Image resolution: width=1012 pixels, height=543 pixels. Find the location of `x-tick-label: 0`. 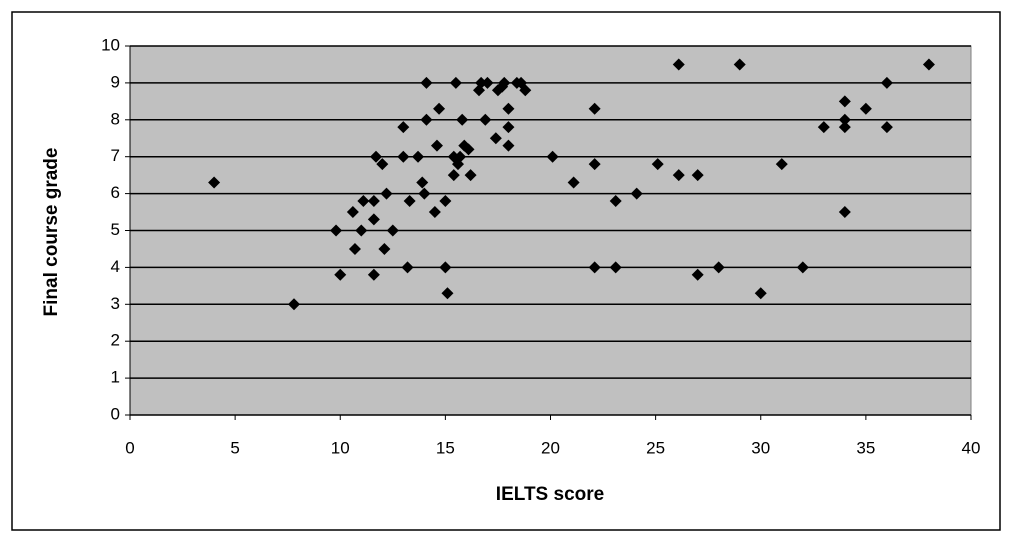

x-tick-label: 0 is located at coordinates (129, 447).